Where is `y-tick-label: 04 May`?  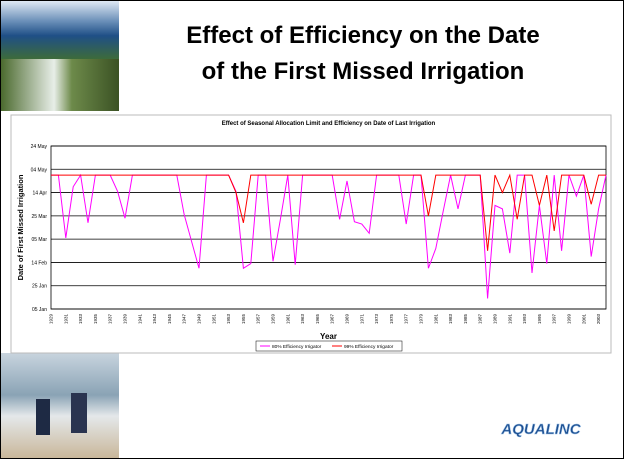 y-tick-label: 04 May is located at coordinates (39, 170).